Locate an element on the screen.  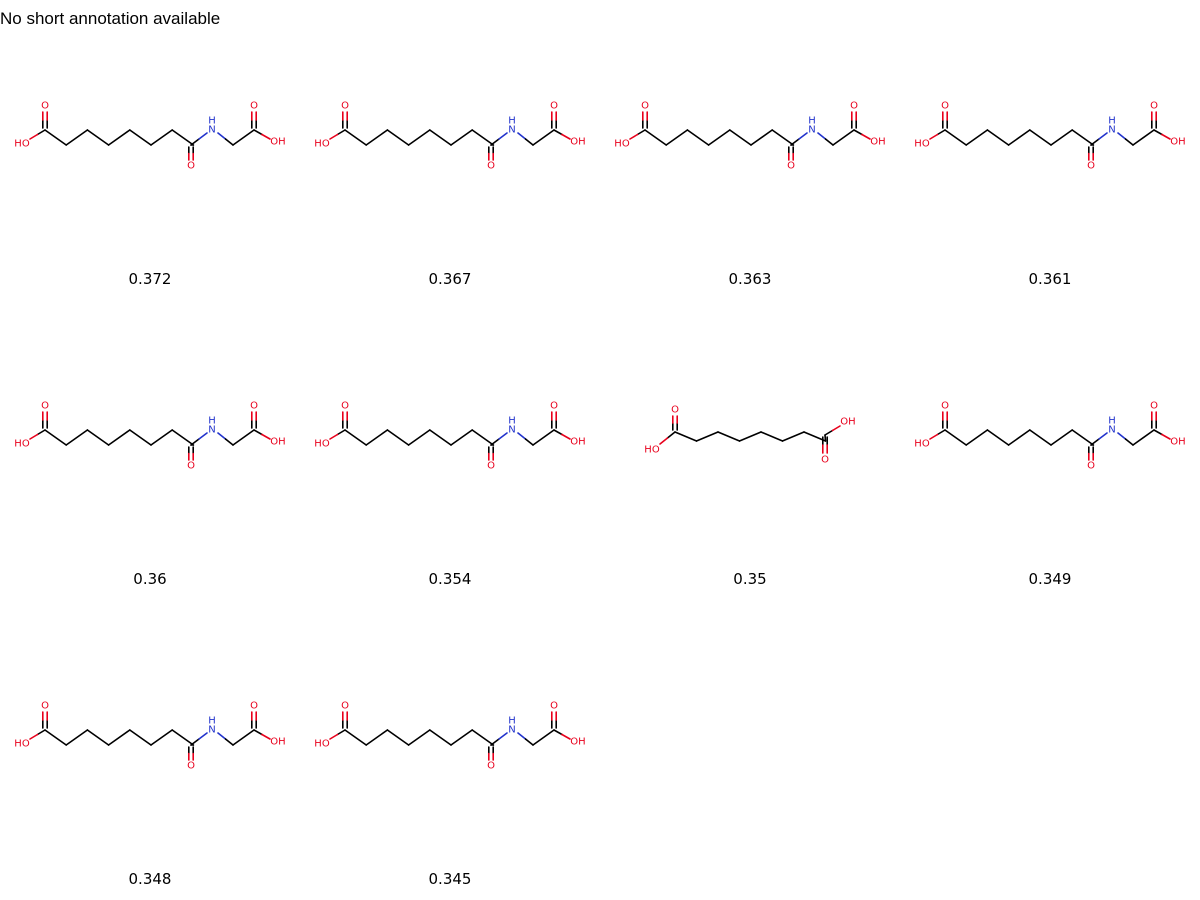
similarity-score: 0.345 is located at coordinates (450, 879).